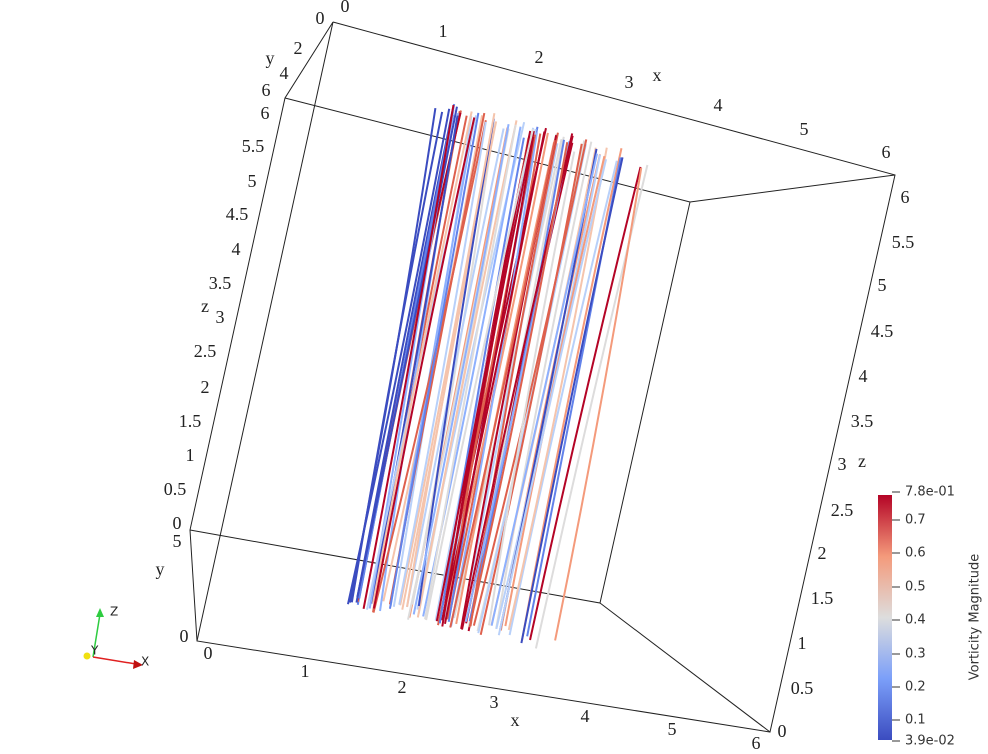 Image resolution: width=988 pixels, height=754 pixels. What do you see at coordinates (915, 687) in the screenshot?
I see `legend-label: 0.2` at bounding box center [915, 687].